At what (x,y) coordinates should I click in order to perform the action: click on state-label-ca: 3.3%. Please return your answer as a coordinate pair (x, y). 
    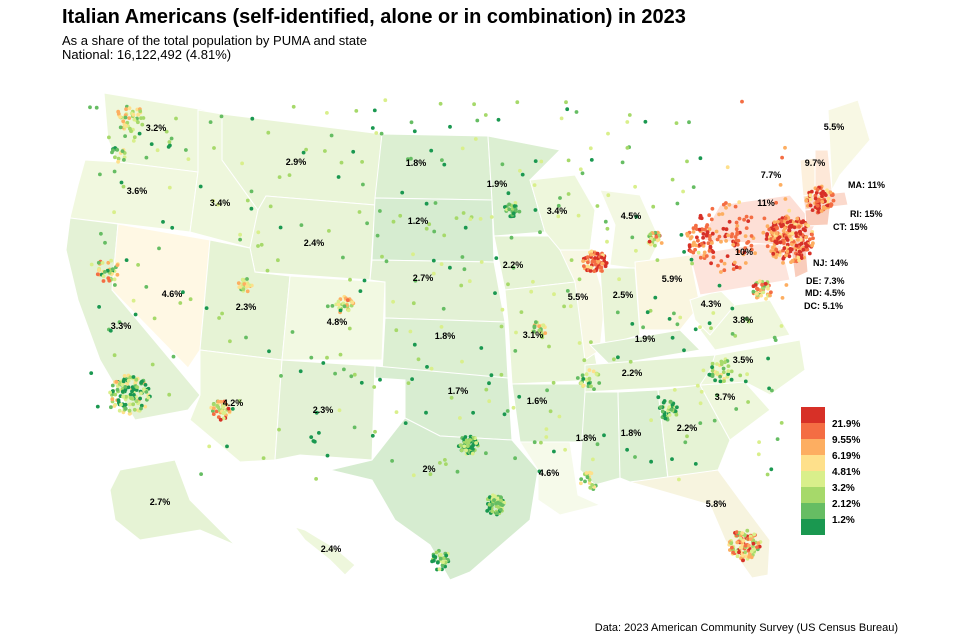
    Looking at the image, I should click on (121, 326).